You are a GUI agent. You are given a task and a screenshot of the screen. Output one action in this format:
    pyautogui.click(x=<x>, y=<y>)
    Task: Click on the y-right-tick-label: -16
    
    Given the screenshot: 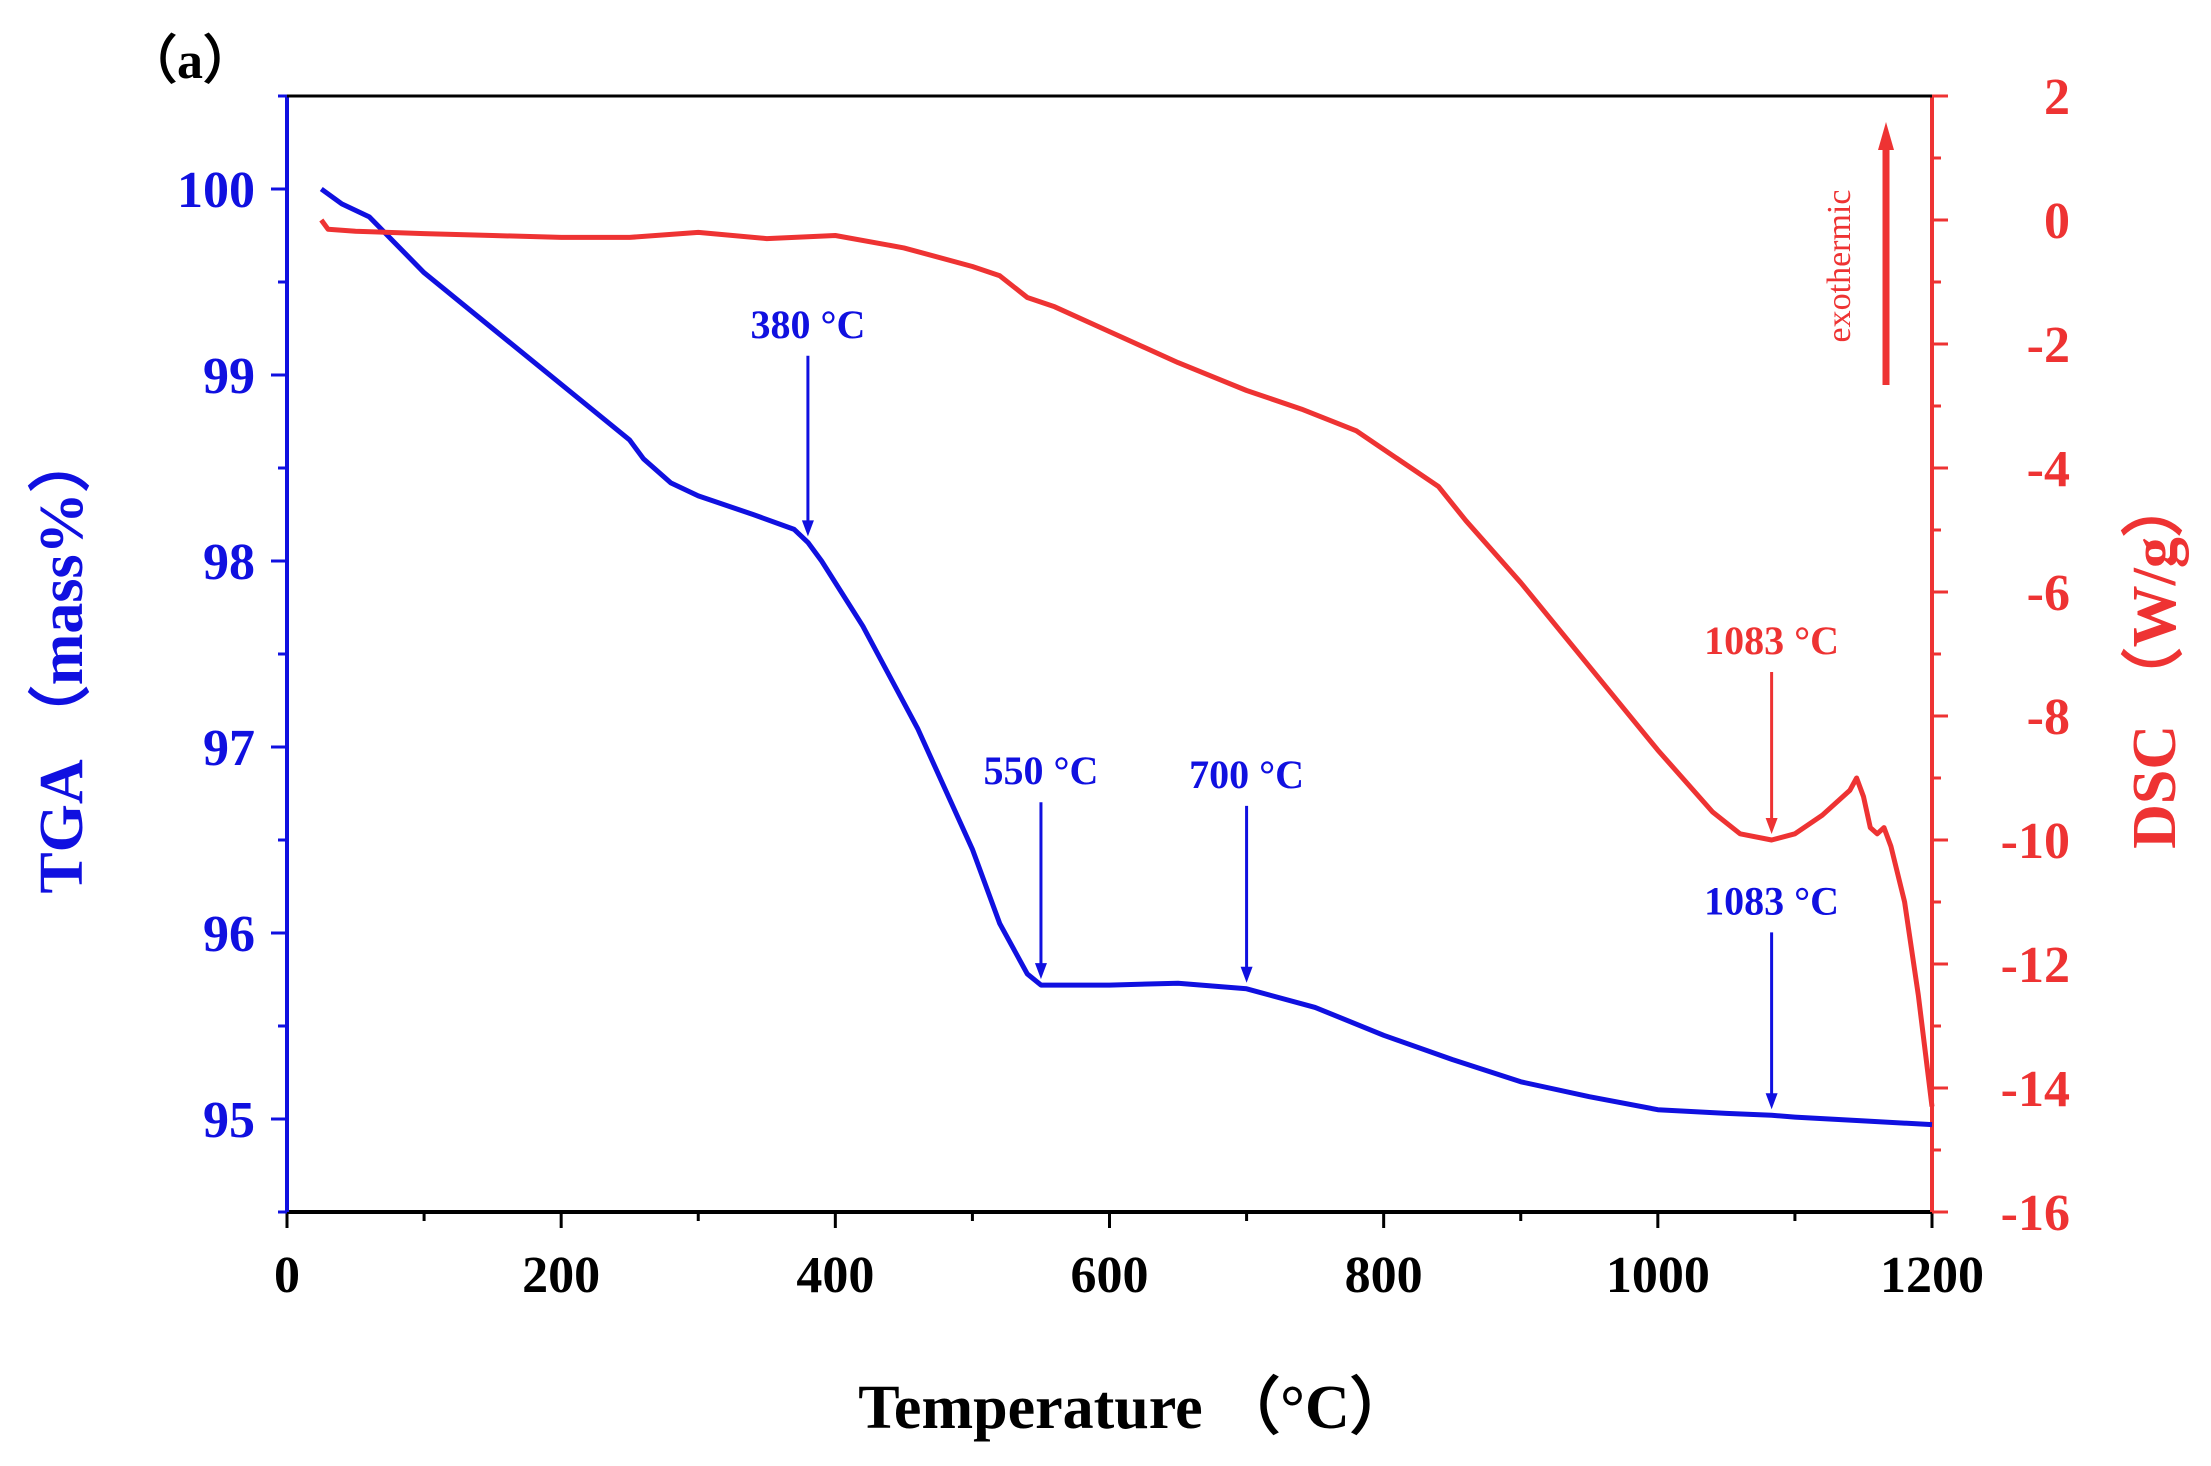 What is the action you would take?
    pyautogui.click(x=2035, y=1213)
    